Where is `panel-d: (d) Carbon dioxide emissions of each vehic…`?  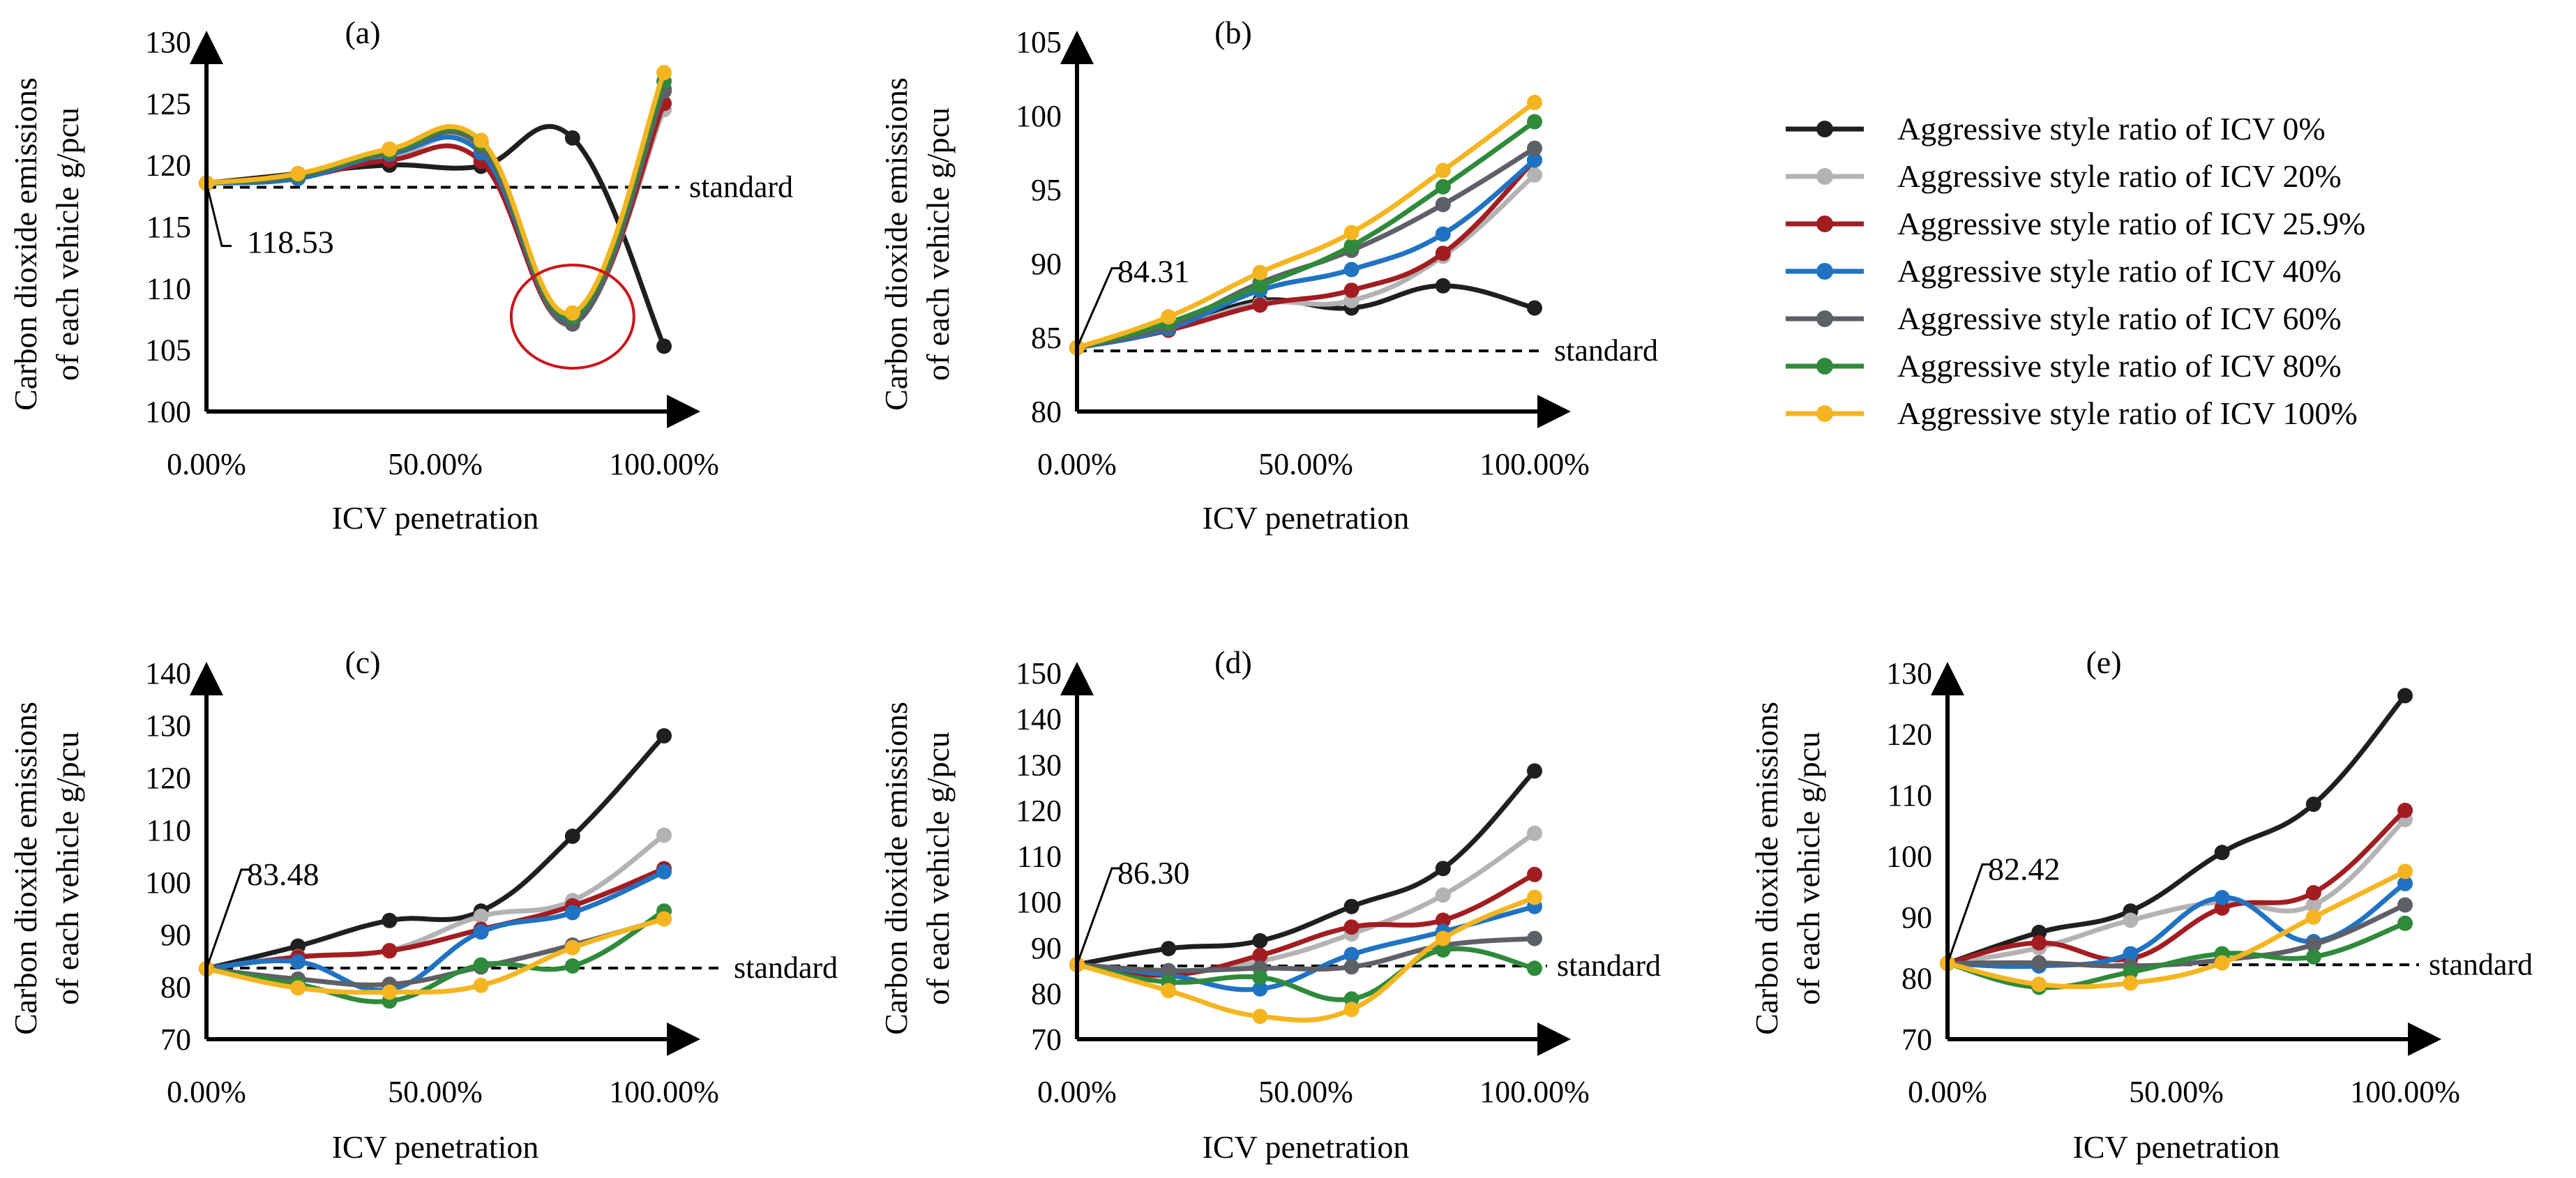 panel-d: (d) Carbon dioxide emissions of each vehic… is located at coordinates (1269, 904).